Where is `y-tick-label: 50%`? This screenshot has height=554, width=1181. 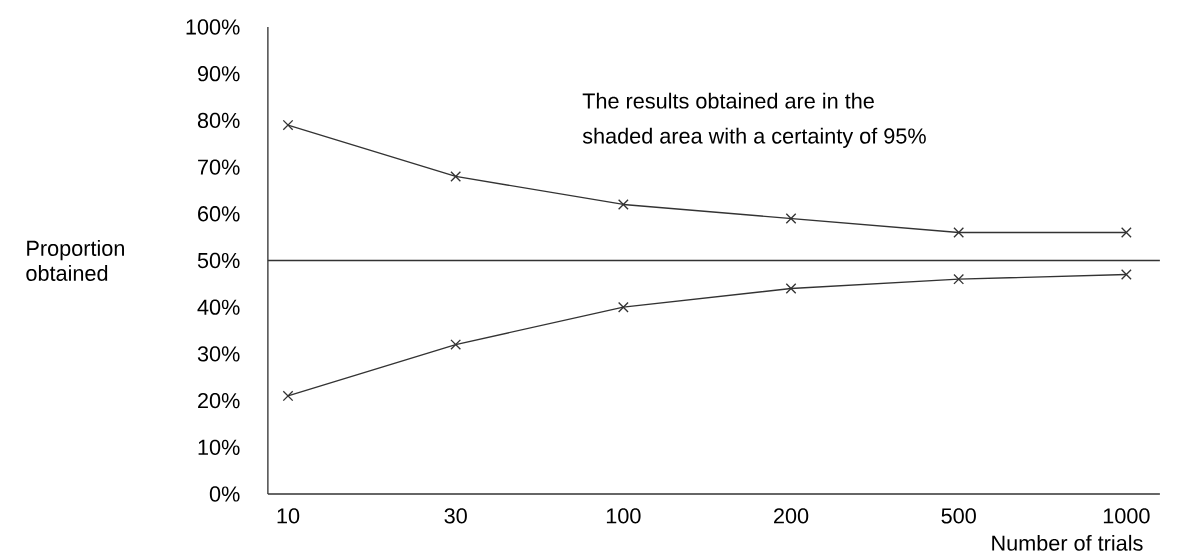
y-tick-label: 50% is located at coordinates (218, 260).